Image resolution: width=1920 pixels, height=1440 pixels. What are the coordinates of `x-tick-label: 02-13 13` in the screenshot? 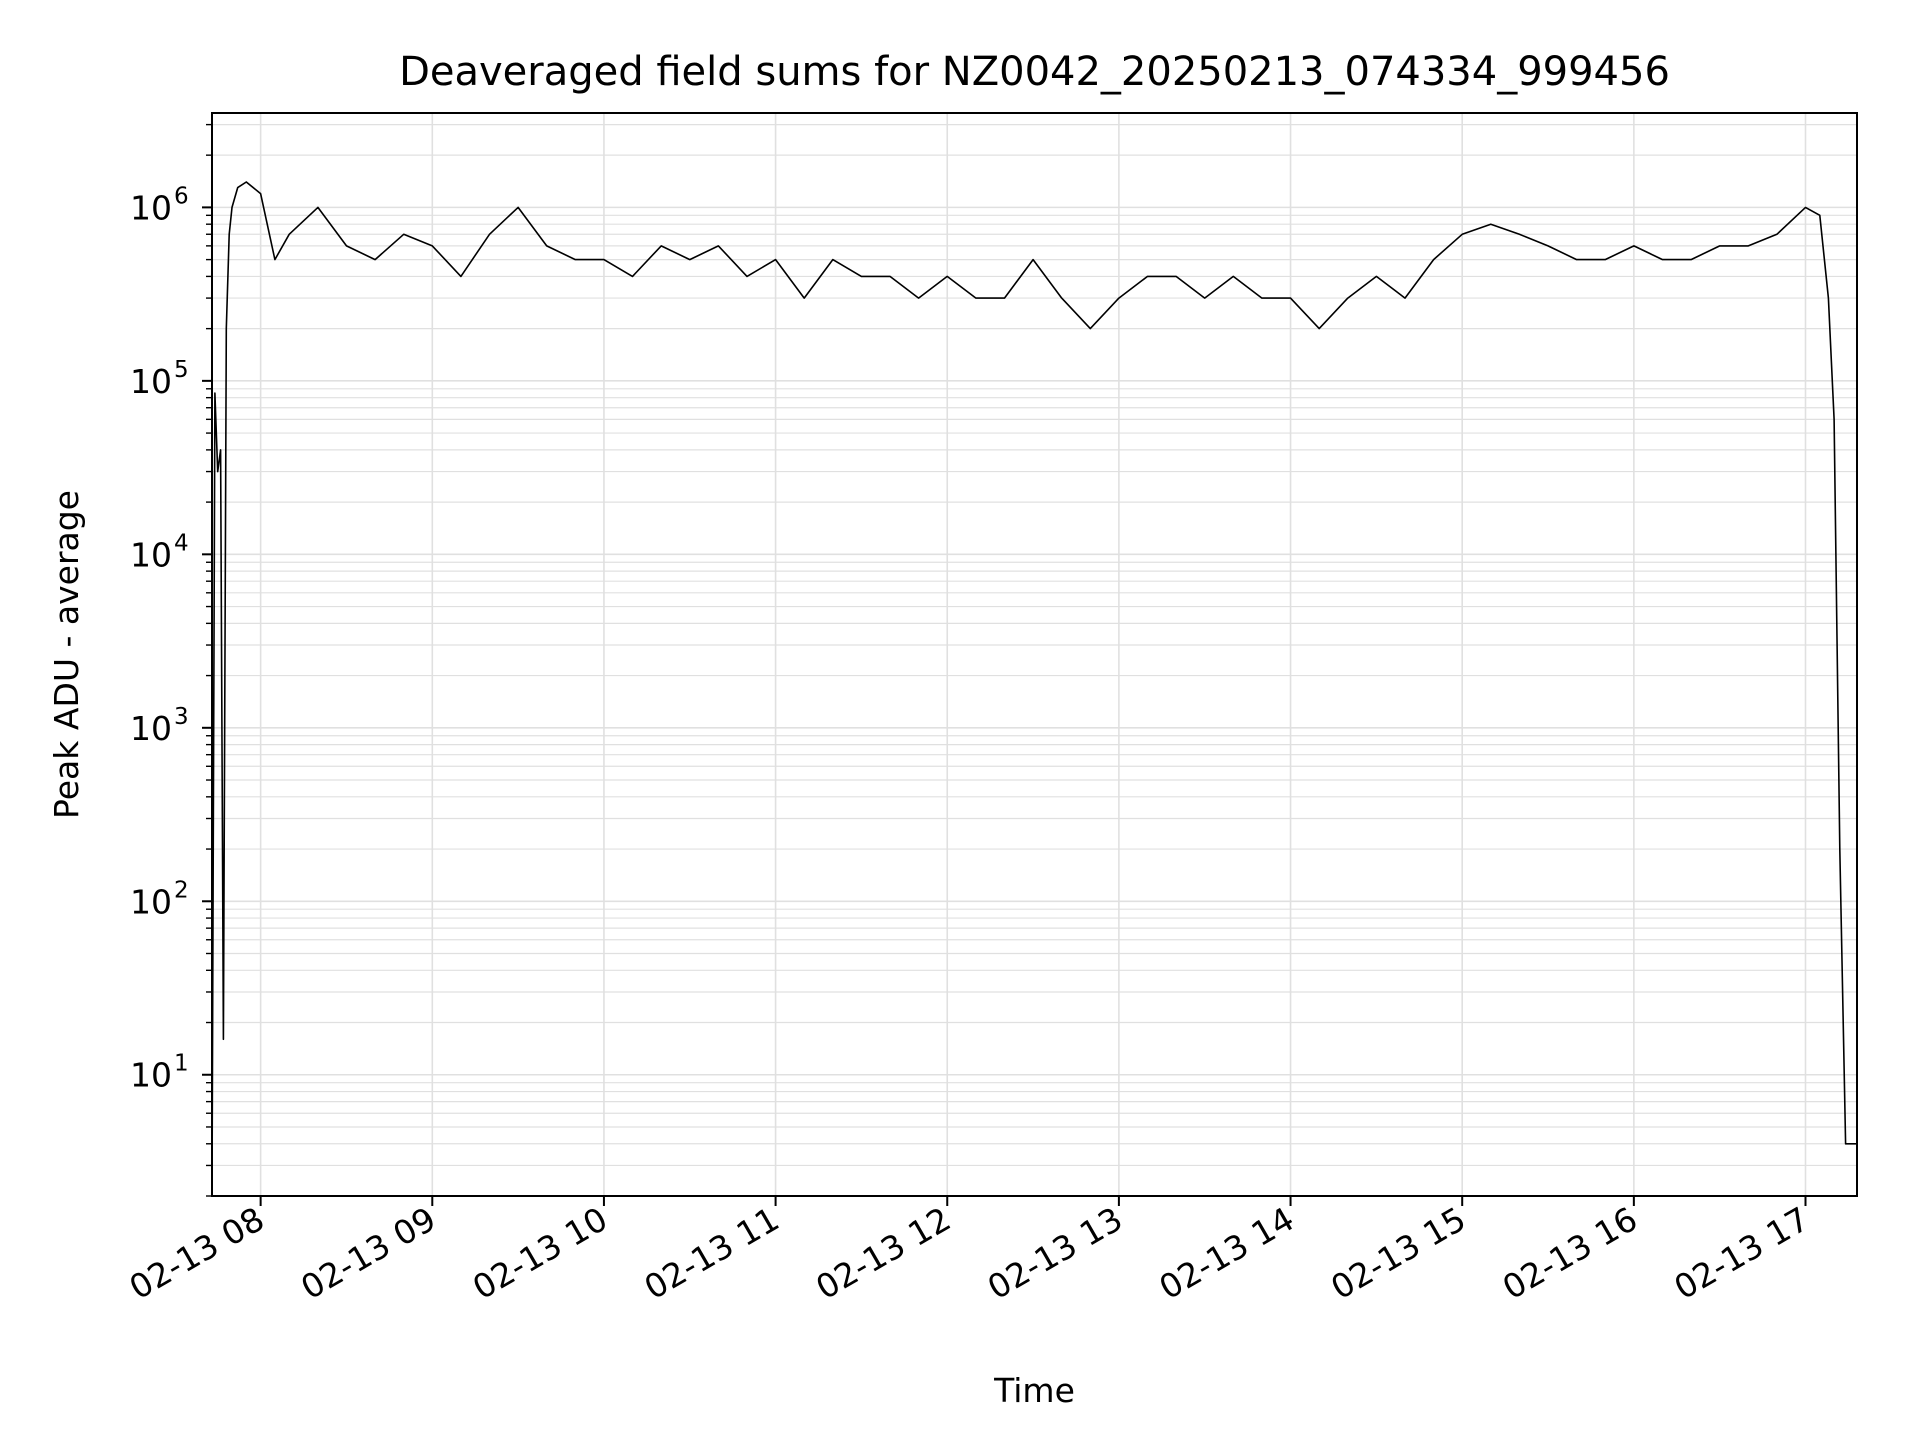 It's located at (1055, 1253).